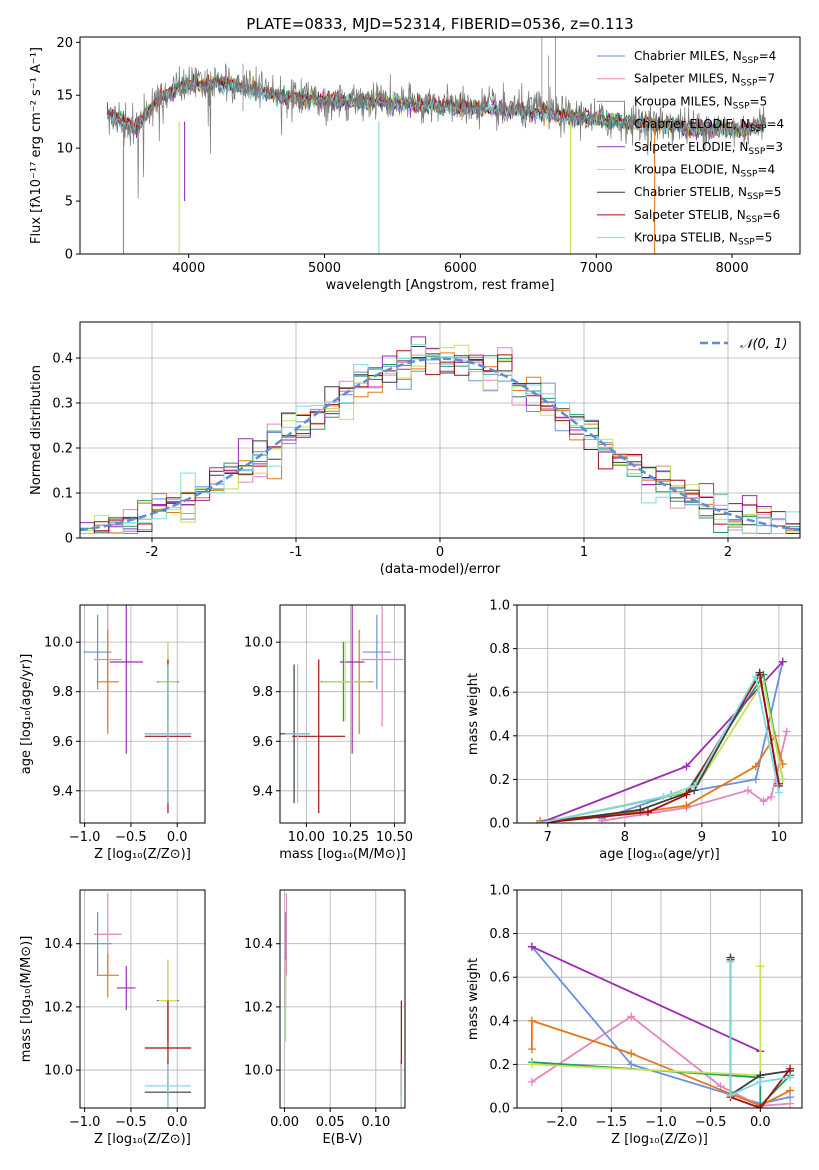  Describe the element at coordinates (687, 170) in the screenshot. I see `legend-name: Kroupa ELODIE, N` at that location.